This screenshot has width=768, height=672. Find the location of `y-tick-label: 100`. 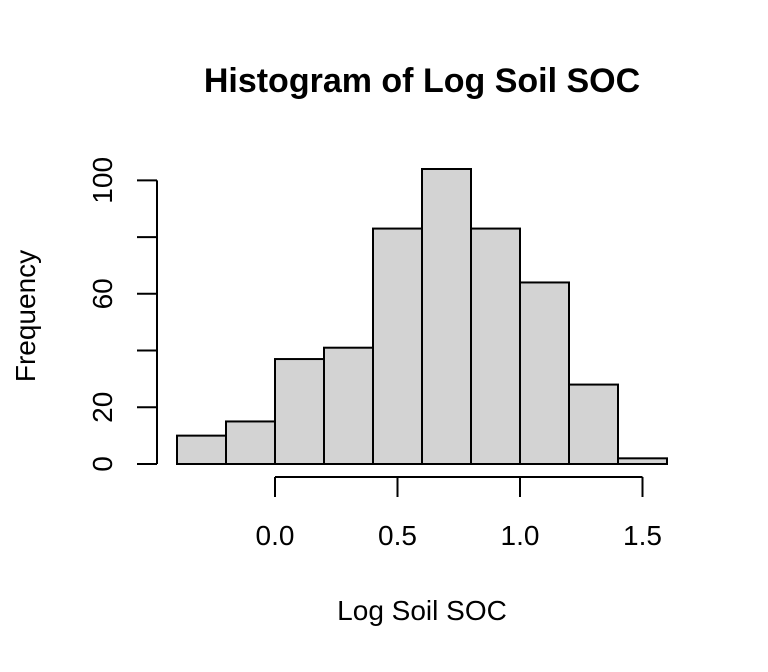

y-tick-label: 100 is located at coordinates (102, 180).